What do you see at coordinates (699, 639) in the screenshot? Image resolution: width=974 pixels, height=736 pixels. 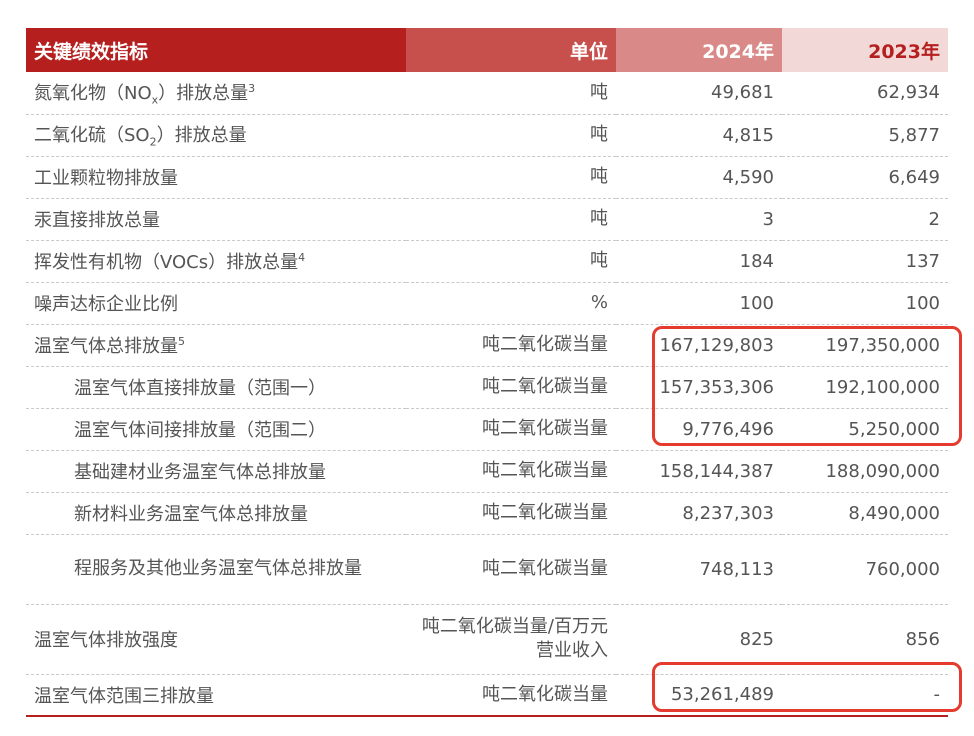 I see `value-2024: 825` at bounding box center [699, 639].